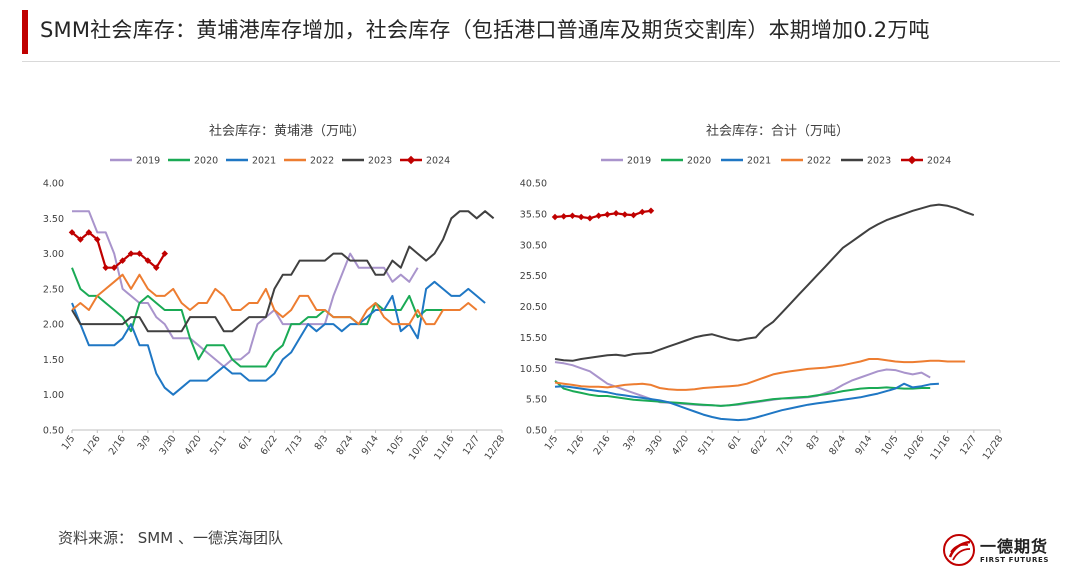 The height and width of the screenshot is (580, 1080). What do you see at coordinates (533, 307) in the screenshot?
I see `y-tick-label: 20.50` at bounding box center [533, 307].